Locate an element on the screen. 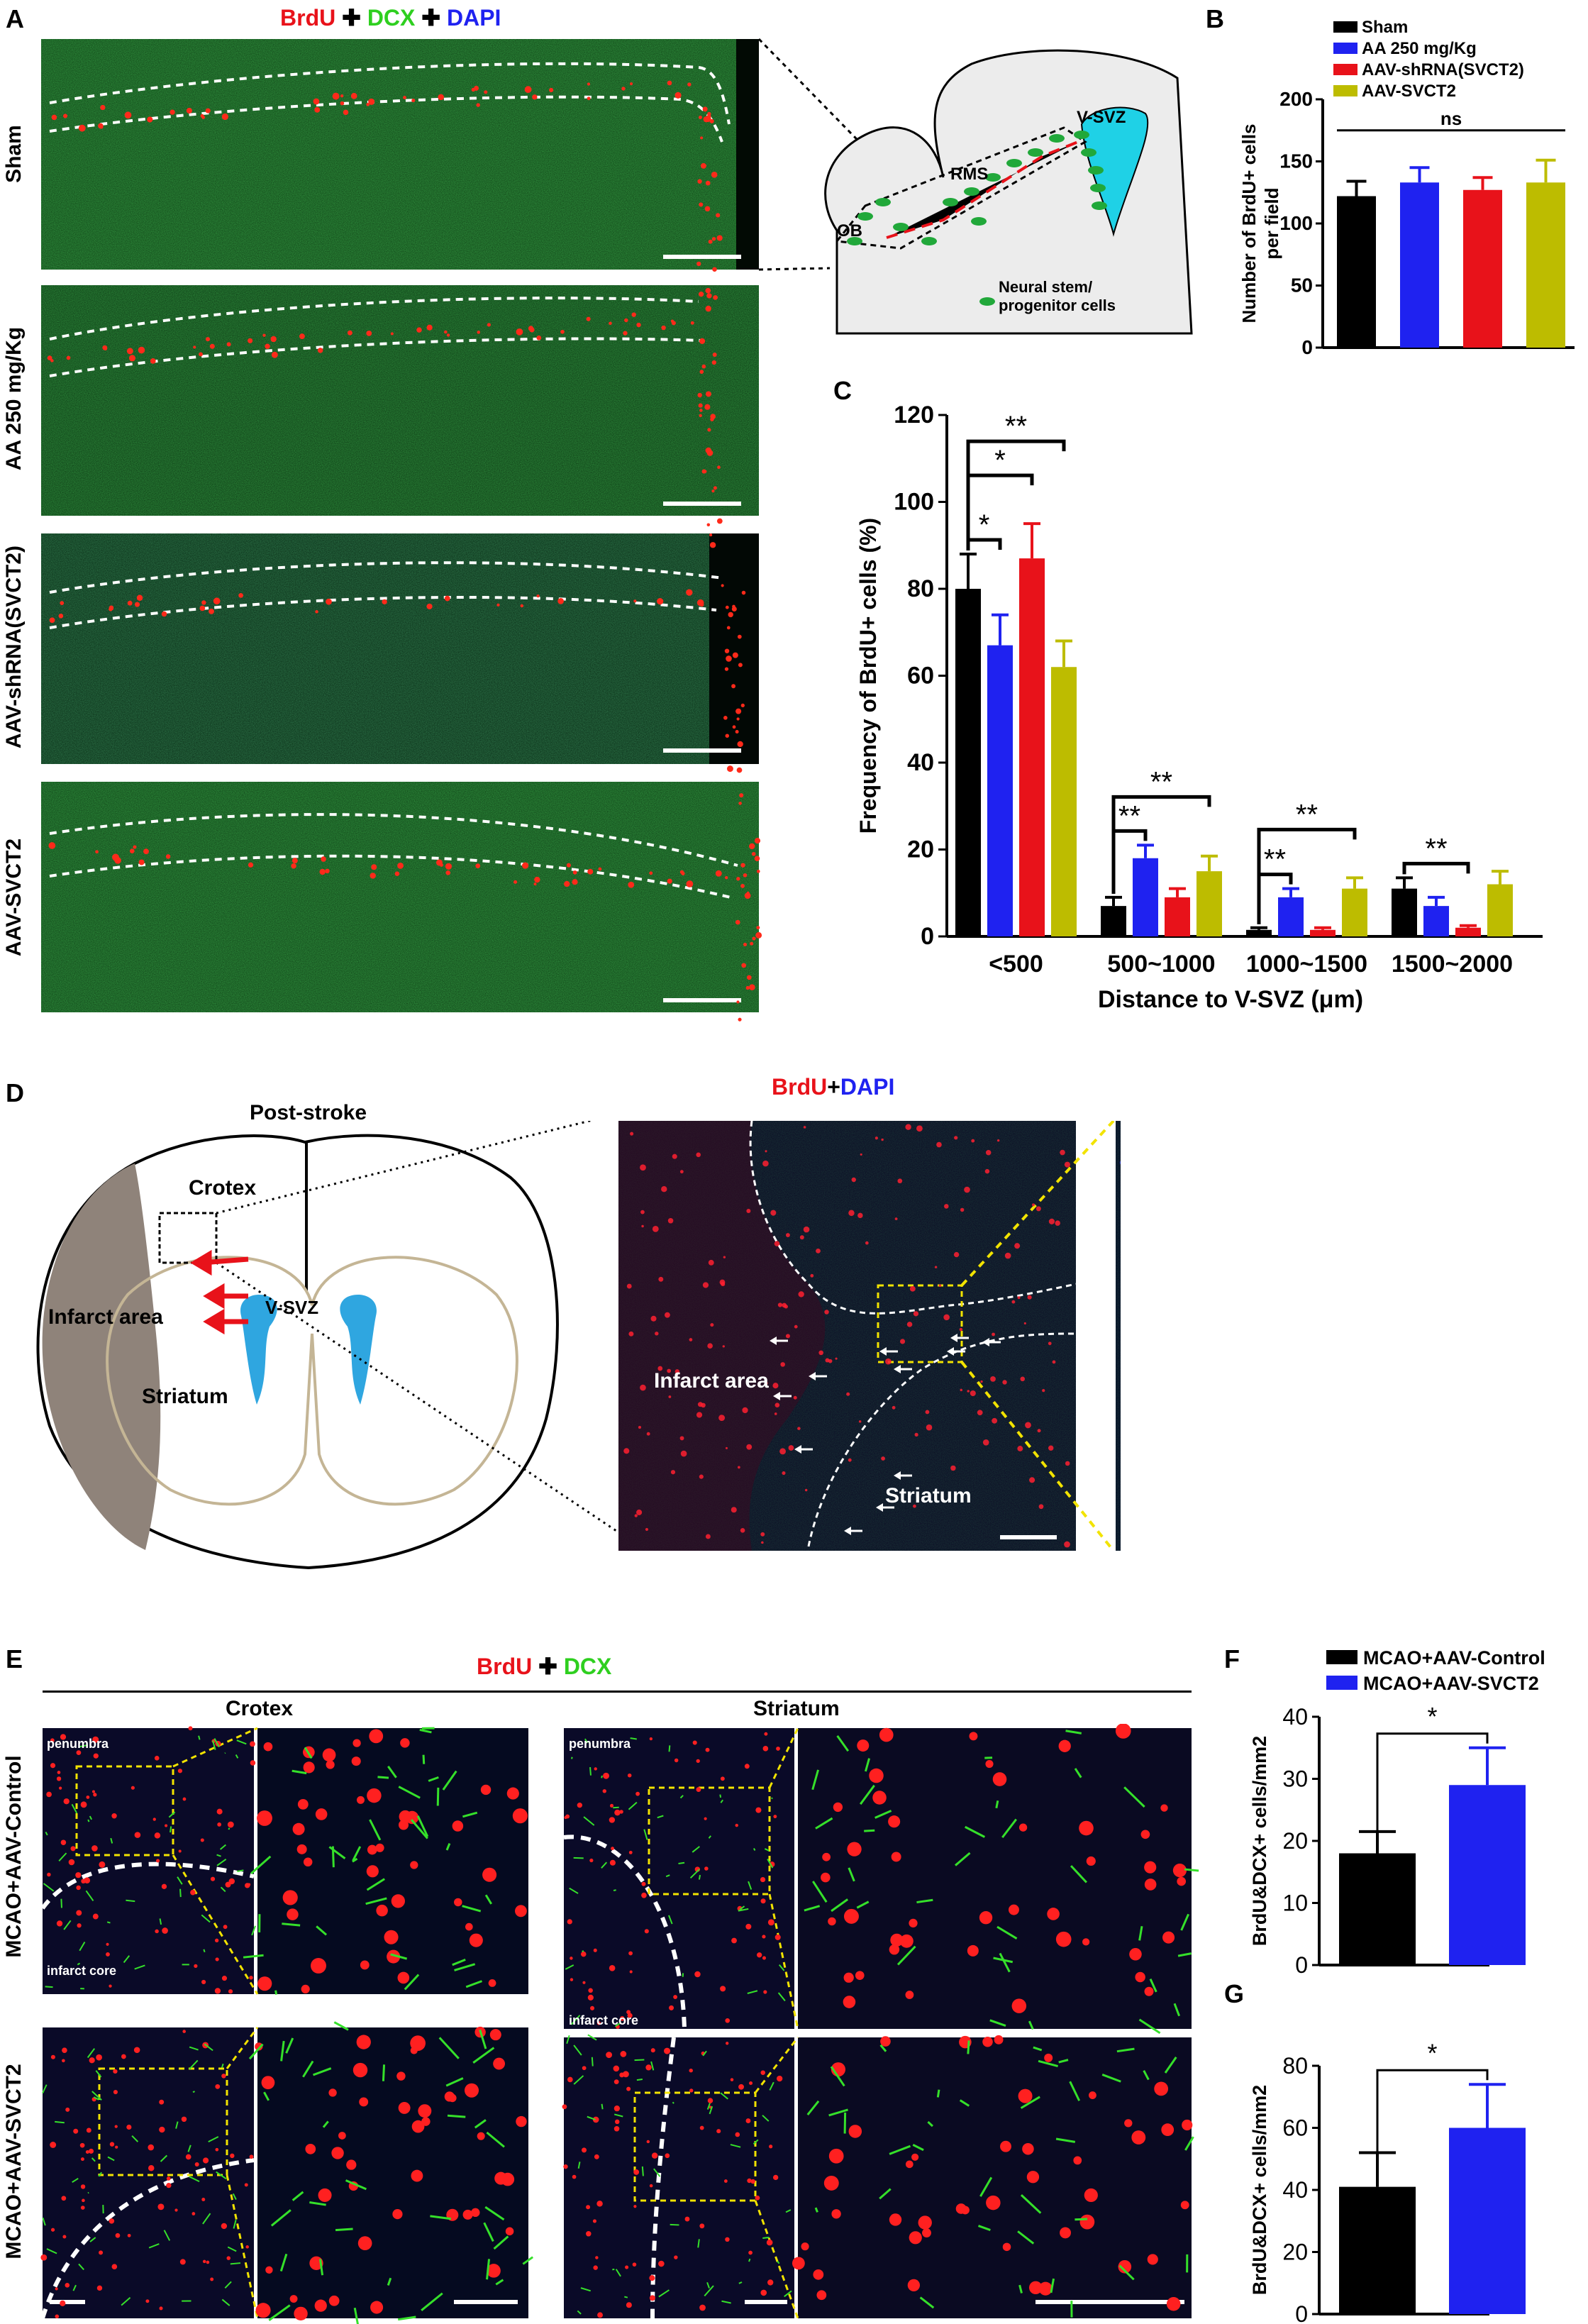 The image size is (1588, 2324). y-tick-label: 40 is located at coordinates (1295, 2190).